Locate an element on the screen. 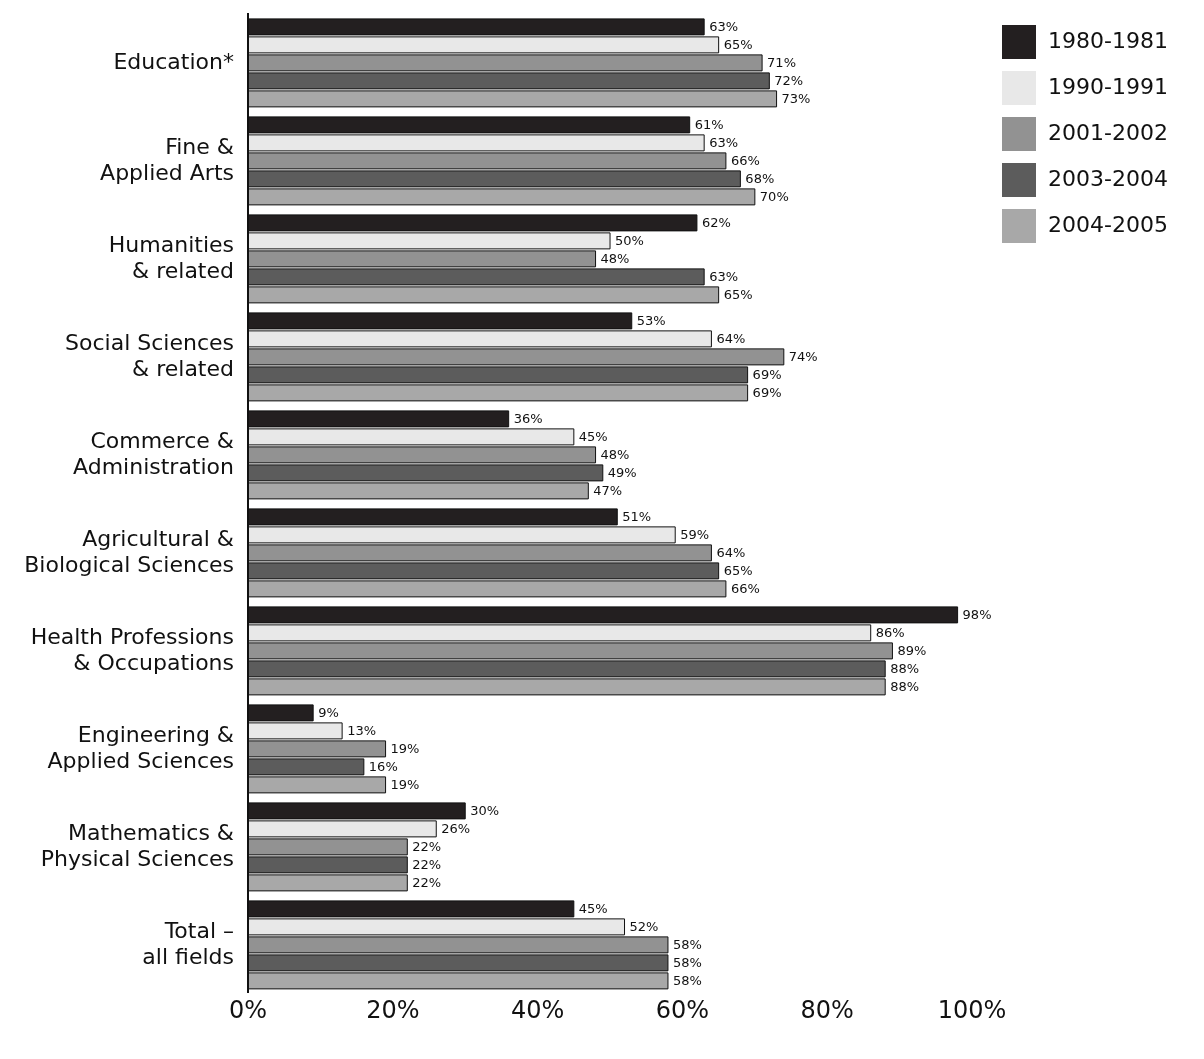 The height and width of the screenshot is (1059, 1204). data-label: 13% is located at coordinates (362, 731).